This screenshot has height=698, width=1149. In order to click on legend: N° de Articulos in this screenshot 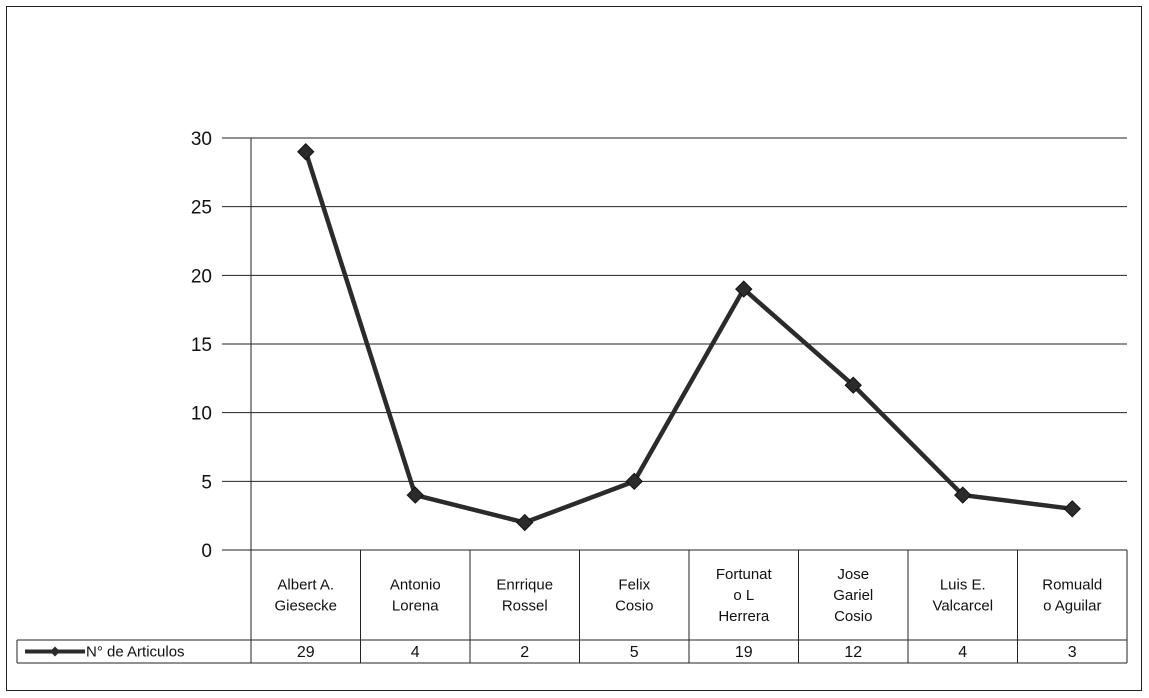, I will do `click(105, 652)`.